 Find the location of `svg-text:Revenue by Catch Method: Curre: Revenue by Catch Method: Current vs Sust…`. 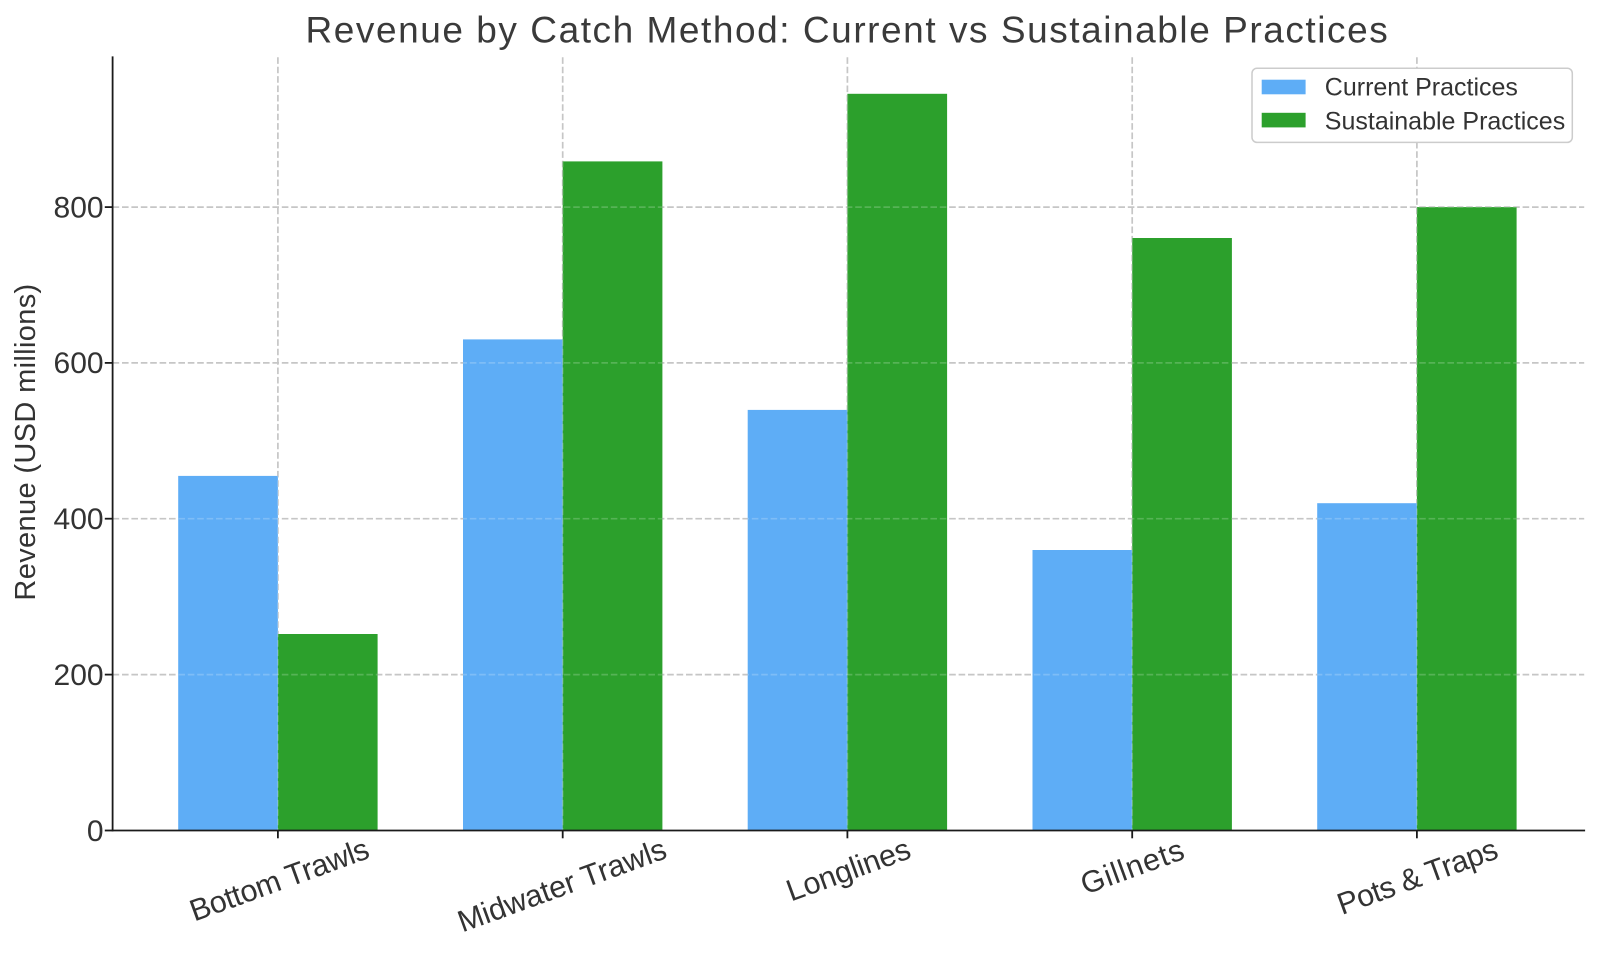

svg-text:Revenue by Catch Method: Curre: Revenue by Catch Method: Current vs Sust… is located at coordinates (848, 30).